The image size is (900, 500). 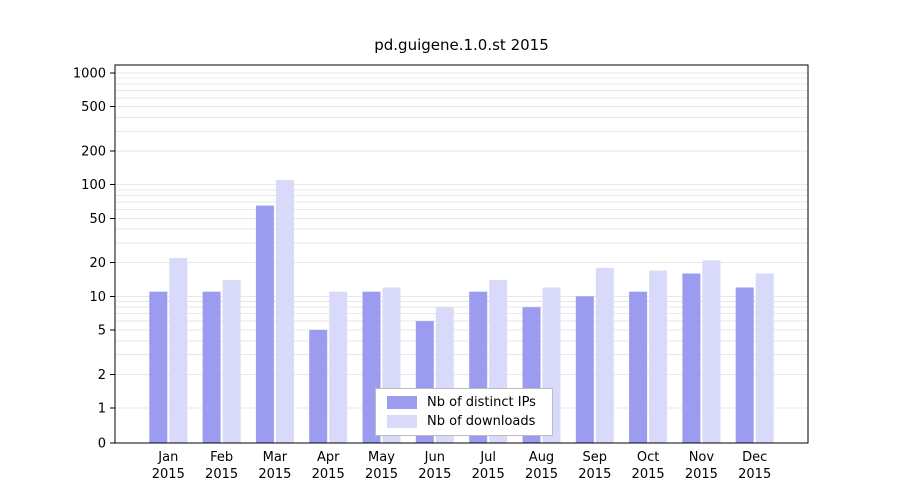 What do you see at coordinates (658, 356) in the screenshot?
I see `bar-downloads-oct` at bounding box center [658, 356].